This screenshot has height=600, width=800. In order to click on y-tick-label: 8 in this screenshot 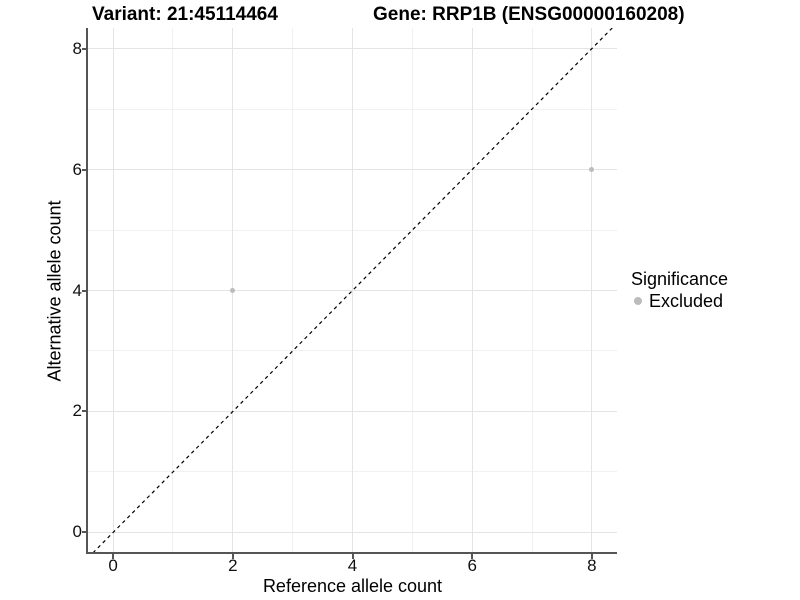, I will do `click(77, 48)`.